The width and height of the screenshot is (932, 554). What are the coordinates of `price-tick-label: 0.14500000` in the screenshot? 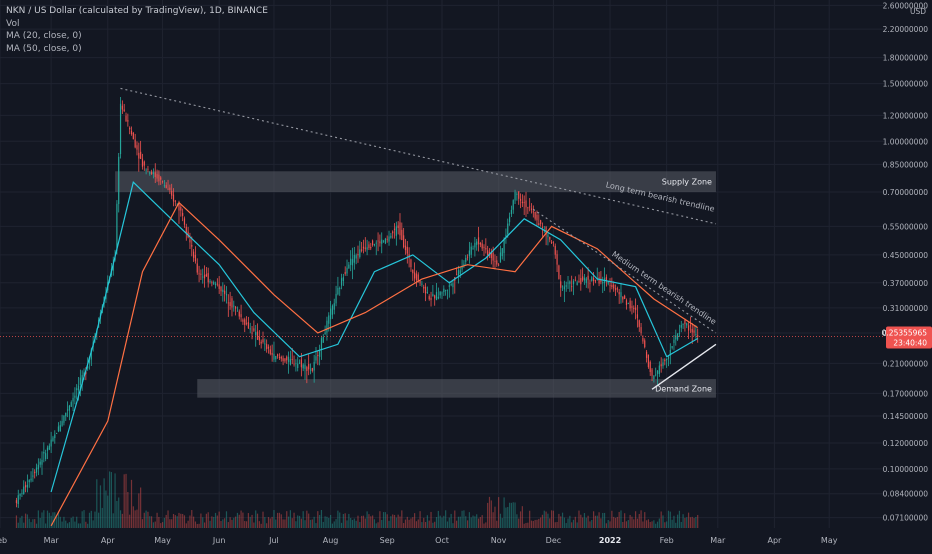 It's located at (906, 416).